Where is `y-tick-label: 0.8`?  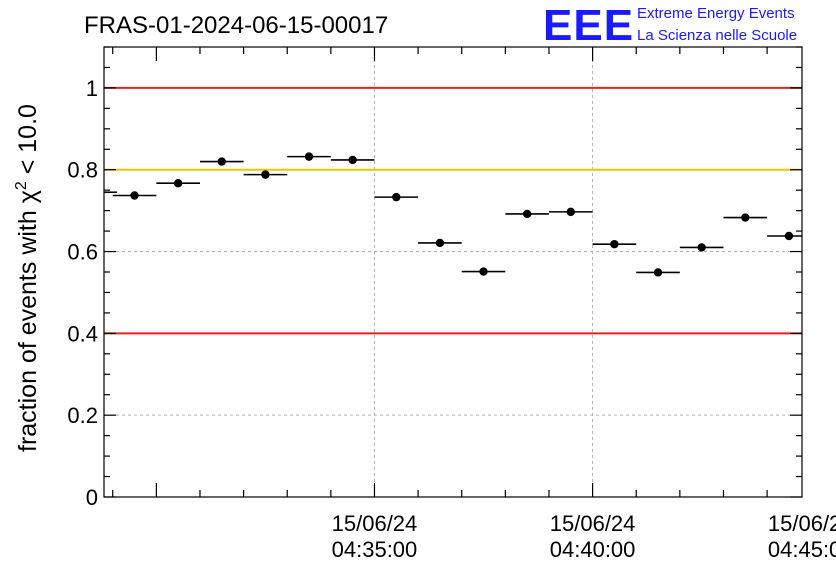 y-tick-label: 0.8 is located at coordinates (82, 170).